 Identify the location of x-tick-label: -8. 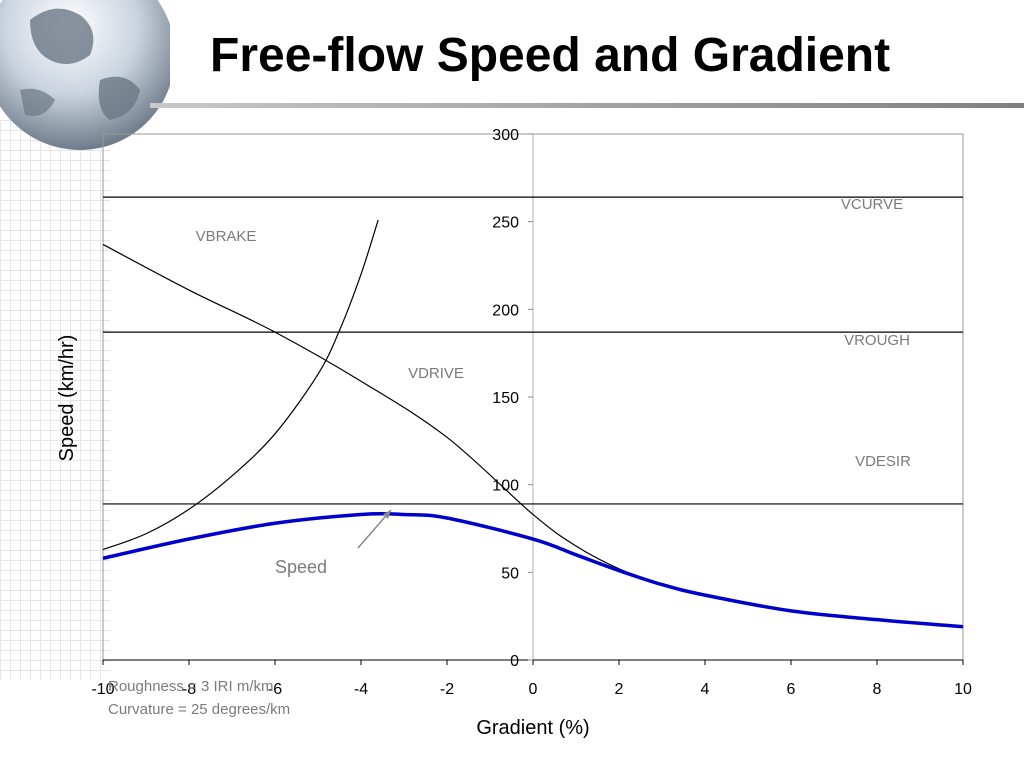
(189, 689).